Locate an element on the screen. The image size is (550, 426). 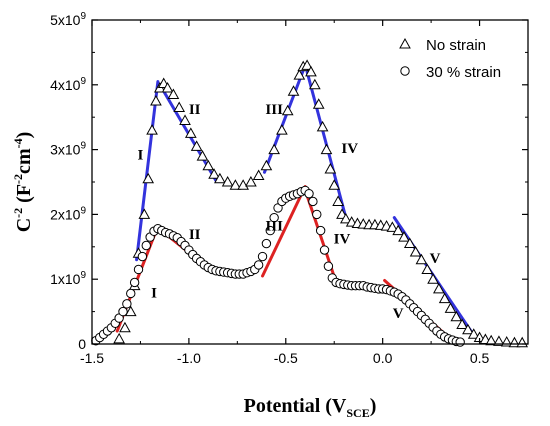
y-tick-mantissa: 4x10 is located at coordinates (65, 85).